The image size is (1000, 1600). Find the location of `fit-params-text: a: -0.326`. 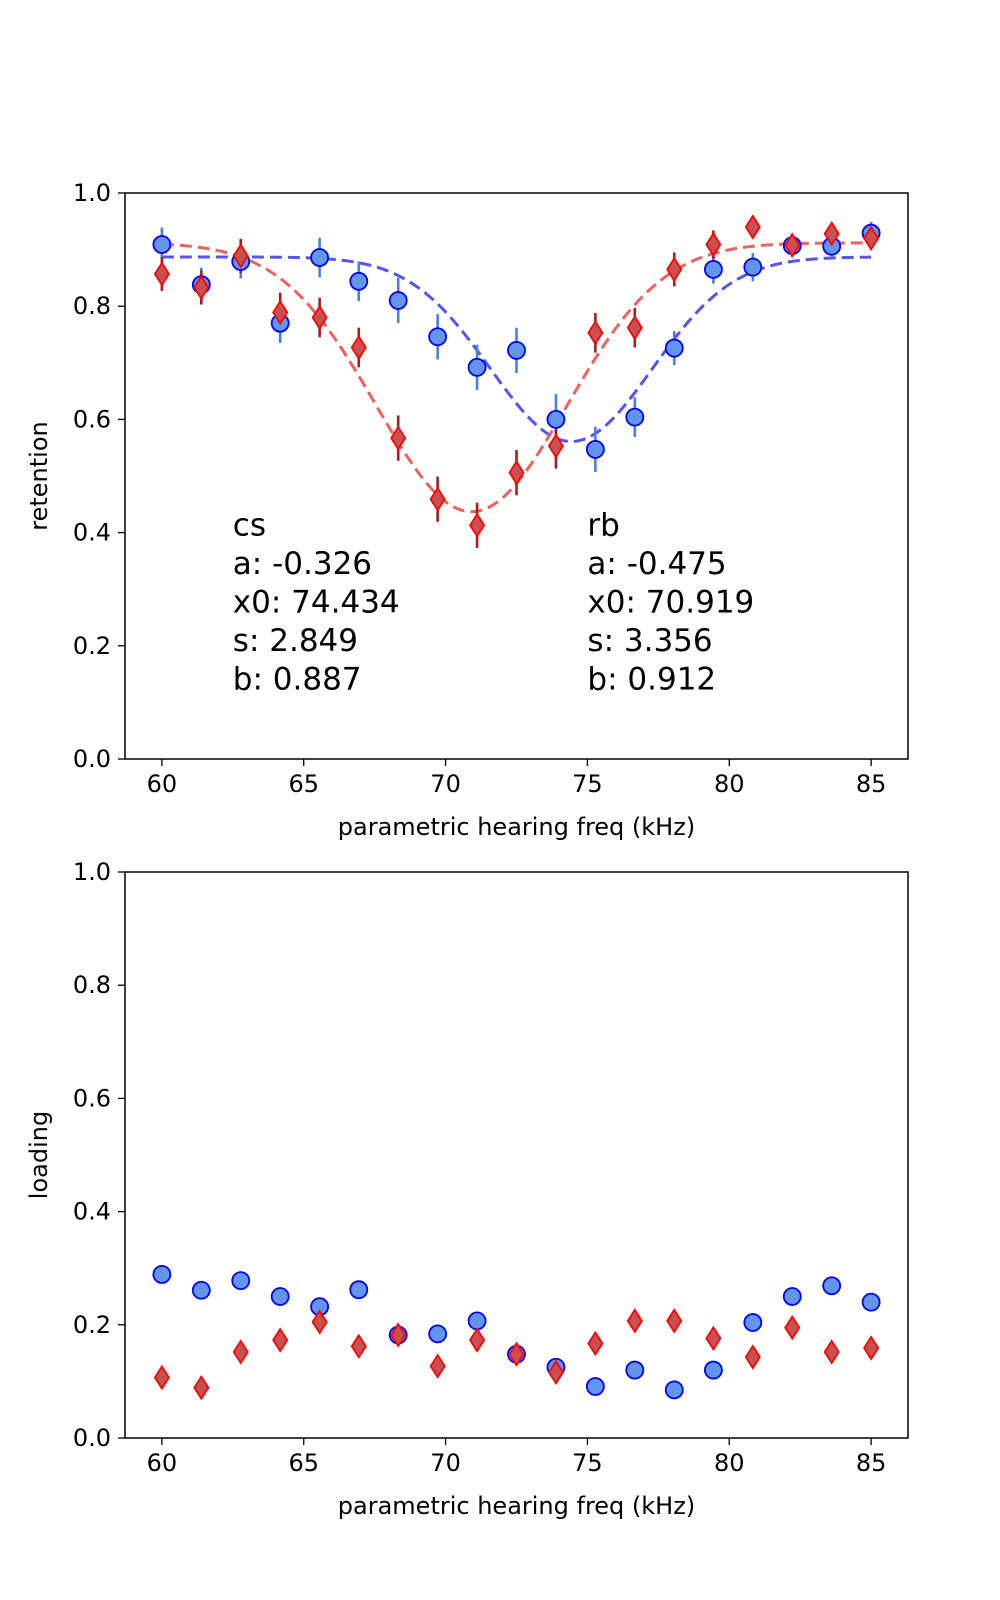

fit-params-text: a: -0.326 is located at coordinates (302, 564).